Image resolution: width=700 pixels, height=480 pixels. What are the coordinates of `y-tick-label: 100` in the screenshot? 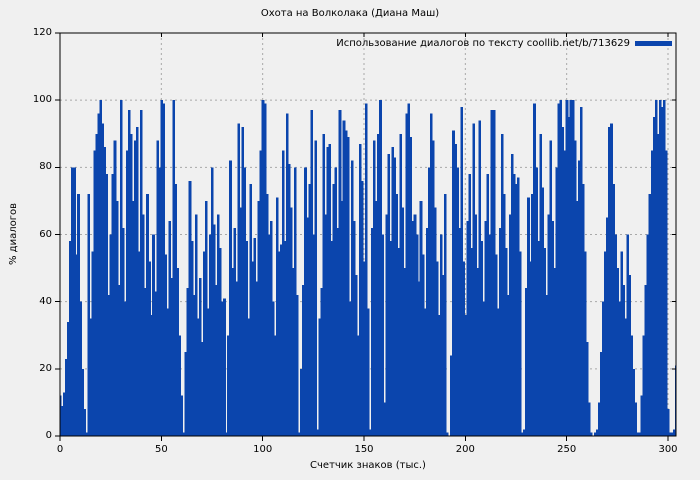 It's located at (42, 100).